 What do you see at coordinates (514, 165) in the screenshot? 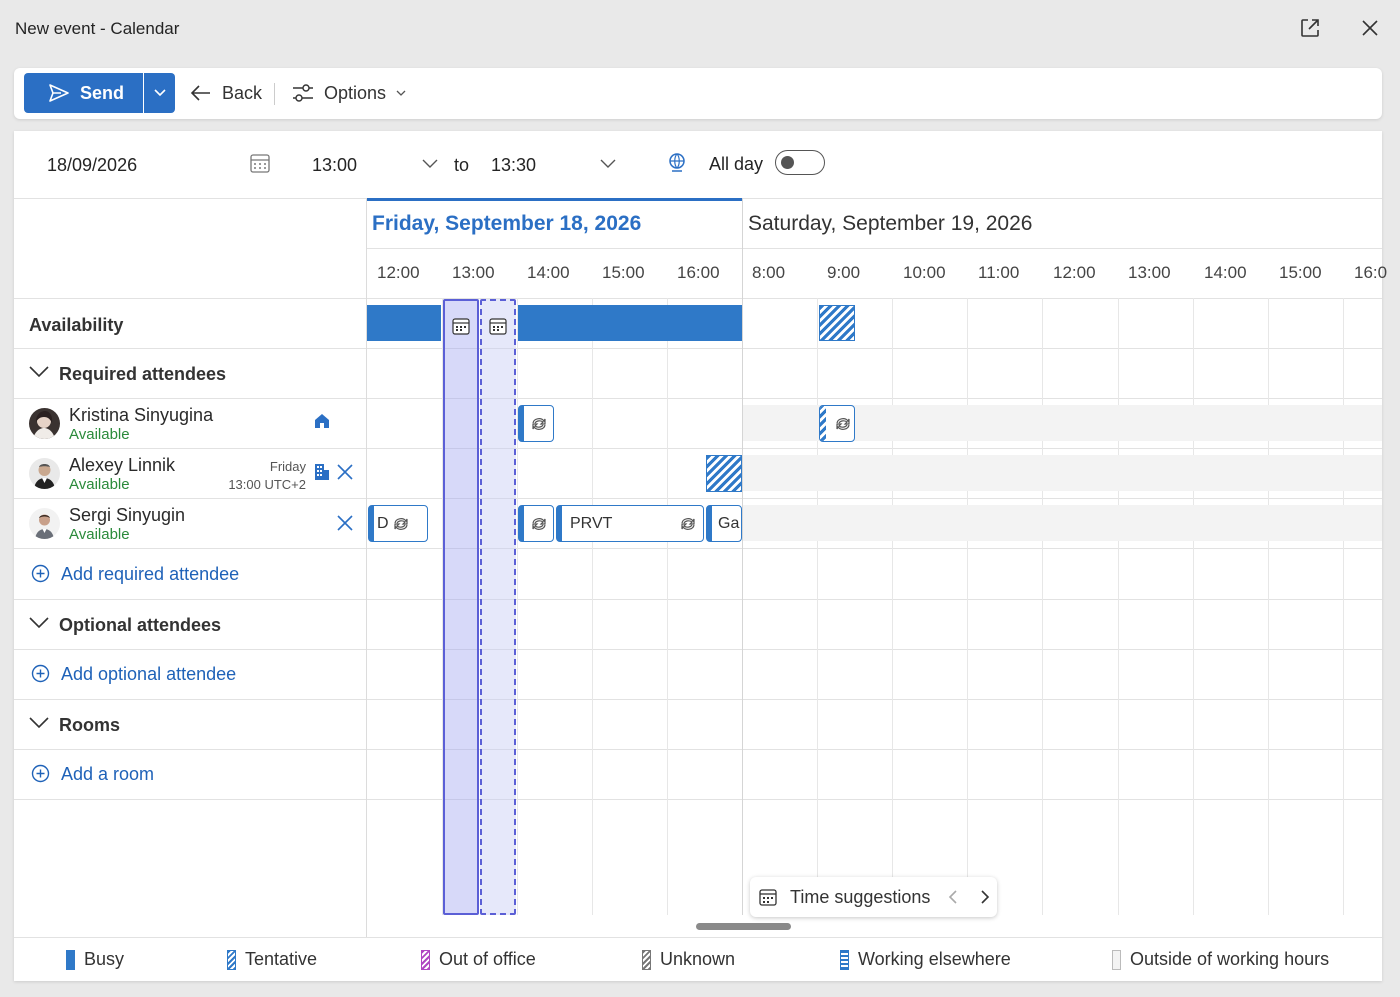
I see `end-time-field: 13:30` at bounding box center [514, 165].